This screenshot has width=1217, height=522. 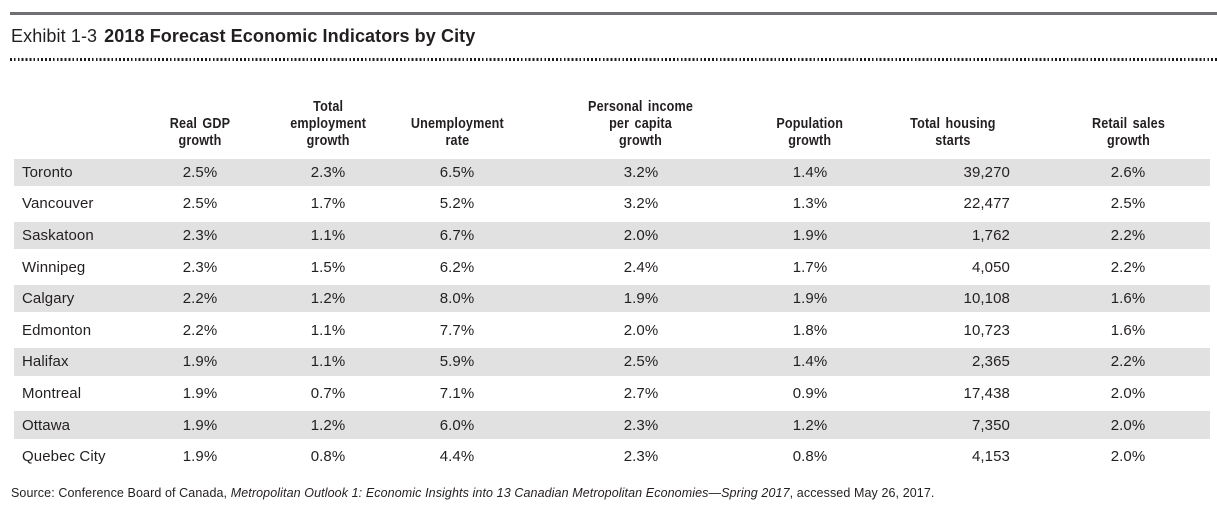 I want to click on city-name: Saskatoon, so click(x=75, y=235).